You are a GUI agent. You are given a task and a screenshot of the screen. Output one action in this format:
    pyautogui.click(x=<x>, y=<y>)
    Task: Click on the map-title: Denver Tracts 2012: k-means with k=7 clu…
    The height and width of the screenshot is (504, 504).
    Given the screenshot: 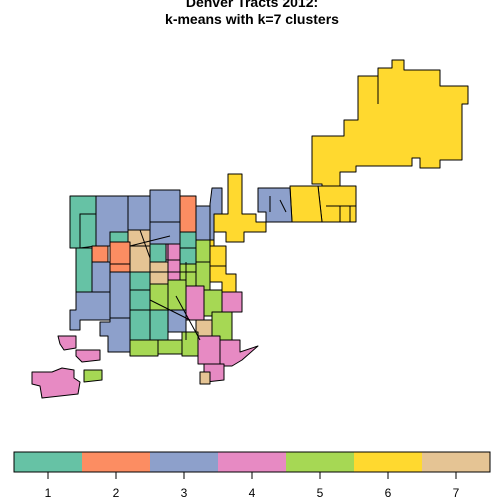 What is the action you would take?
    pyautogui.click(x=252, y=14)
    